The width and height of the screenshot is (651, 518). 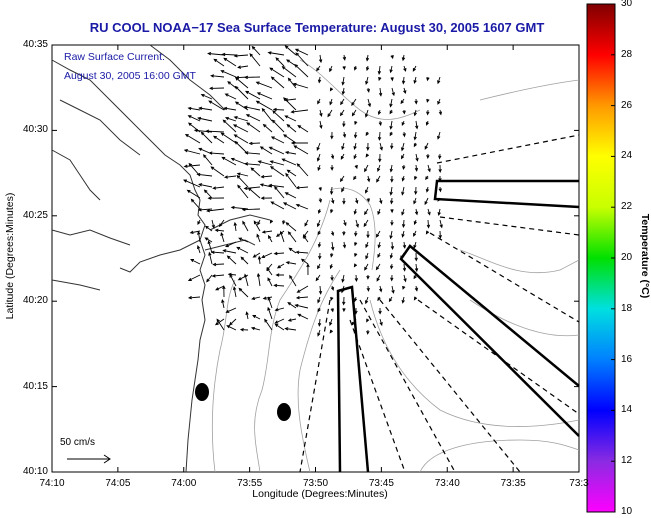 What do you see at coordinates (627, 257) in the screenshot?
I see `colorbar-tick-label: 20` at bounding box center [627, 257].